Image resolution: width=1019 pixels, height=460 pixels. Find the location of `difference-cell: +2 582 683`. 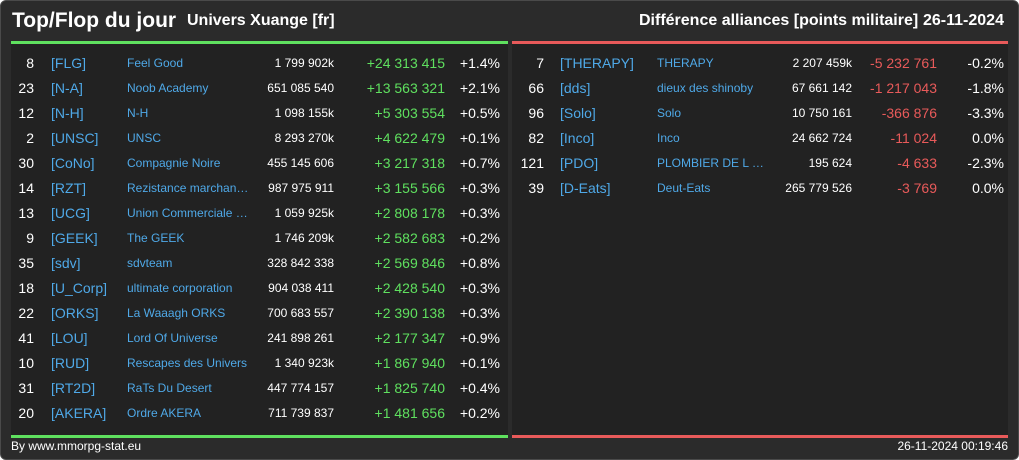

difference-cell: +2 582 683 is located at coordinates (409, 238).